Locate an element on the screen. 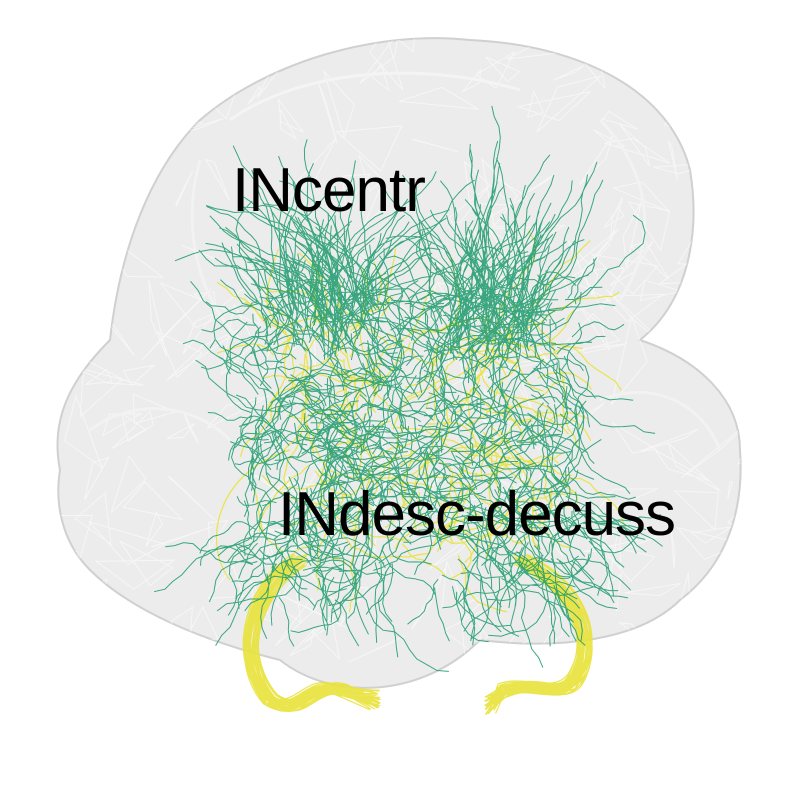 Image resolution: width=800 pixels, height=800 pixels. neuron-type-label-incentr: INcentr is located at coordinates (329, 190).